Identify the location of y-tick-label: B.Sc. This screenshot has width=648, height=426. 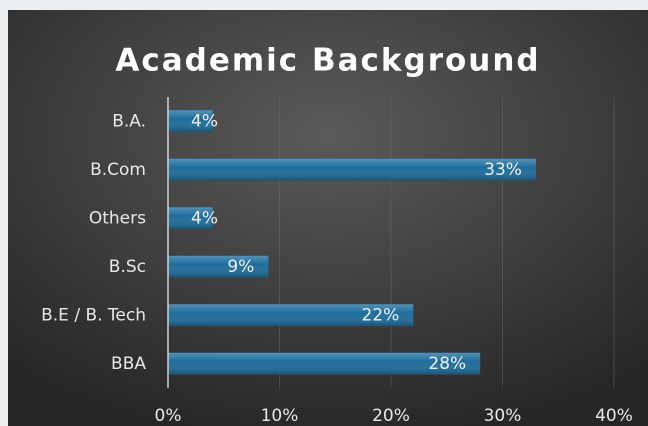
(127, 267).